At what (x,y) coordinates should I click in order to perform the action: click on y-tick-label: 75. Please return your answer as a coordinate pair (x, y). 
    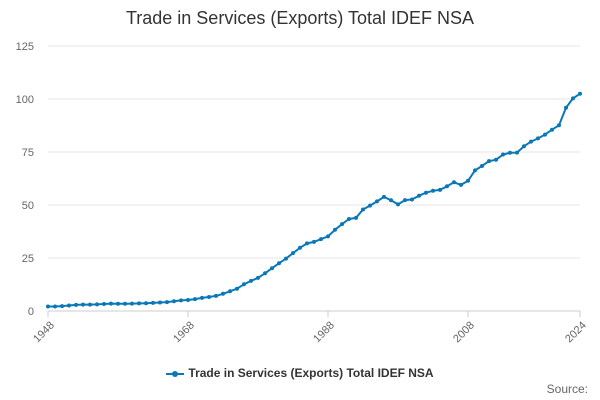
    Looking at the image, I should click on (28, 153).